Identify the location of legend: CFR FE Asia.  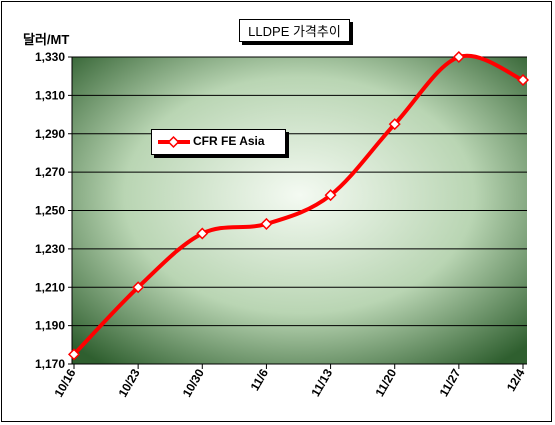
(218, 142).